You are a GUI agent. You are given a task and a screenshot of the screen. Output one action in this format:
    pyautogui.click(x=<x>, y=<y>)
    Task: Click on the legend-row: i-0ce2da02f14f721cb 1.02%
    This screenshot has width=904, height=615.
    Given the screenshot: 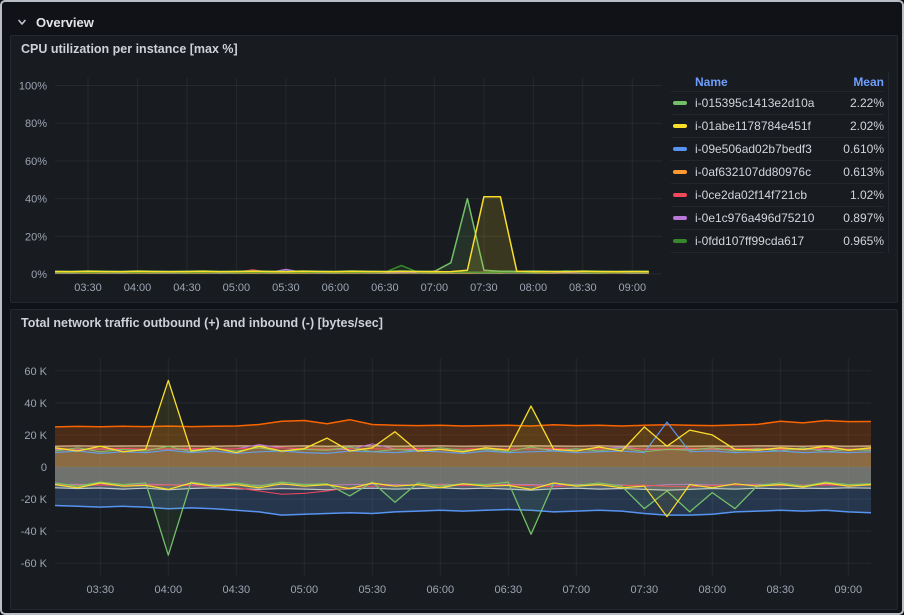 What is the action you would take?
    pyautogui.click(x=777, y=195)
    